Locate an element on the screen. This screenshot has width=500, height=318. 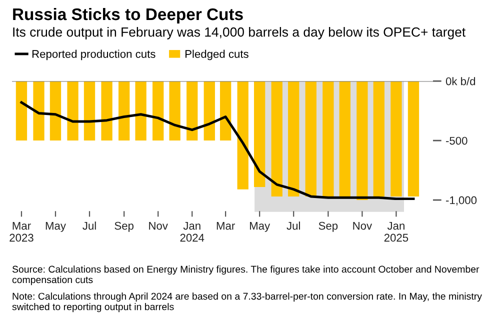
chart-title: Russia Sticks to Deeper Cuts is located at coordinates (128, 16).